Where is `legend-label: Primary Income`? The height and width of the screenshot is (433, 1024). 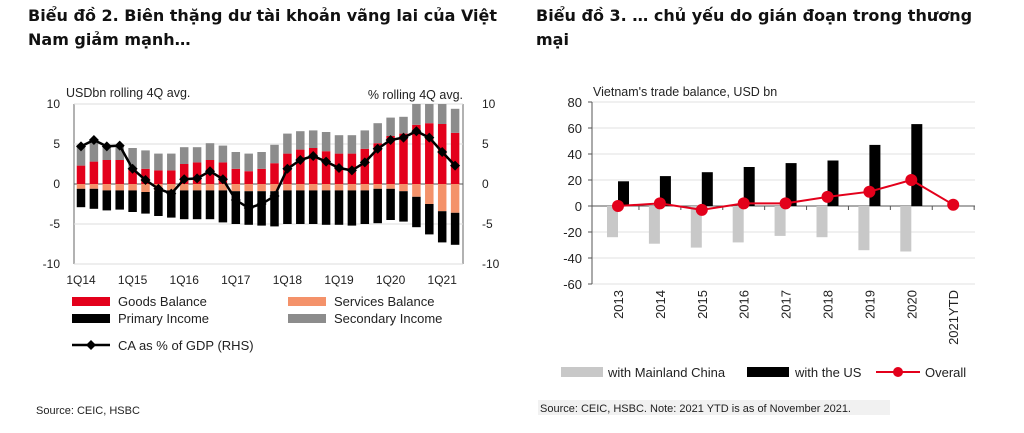
legend-label: Primary Income is located at coordinates (163, 318).